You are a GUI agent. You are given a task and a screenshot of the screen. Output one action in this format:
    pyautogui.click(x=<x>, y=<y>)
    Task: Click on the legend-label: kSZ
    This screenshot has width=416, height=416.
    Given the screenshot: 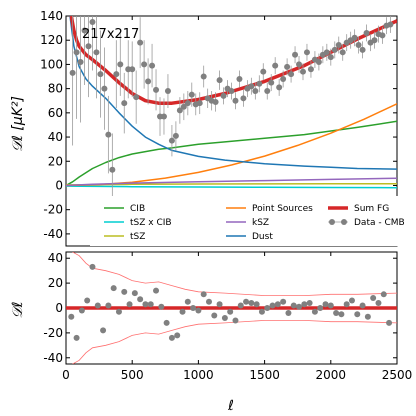 What is the action you would take?
    pyautogui.click(x=260, y=223)
    